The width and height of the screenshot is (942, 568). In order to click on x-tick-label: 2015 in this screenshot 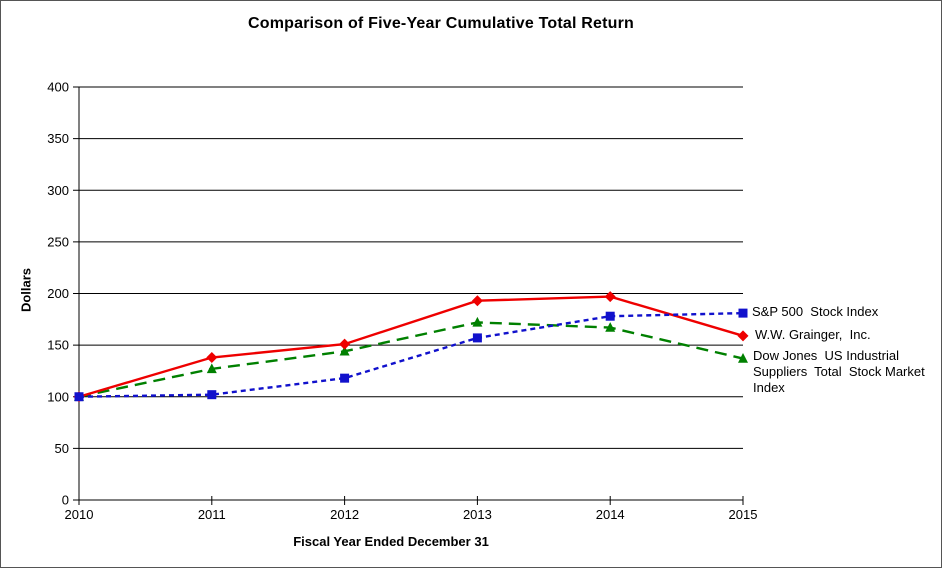, I will do `click(743, 514)`.